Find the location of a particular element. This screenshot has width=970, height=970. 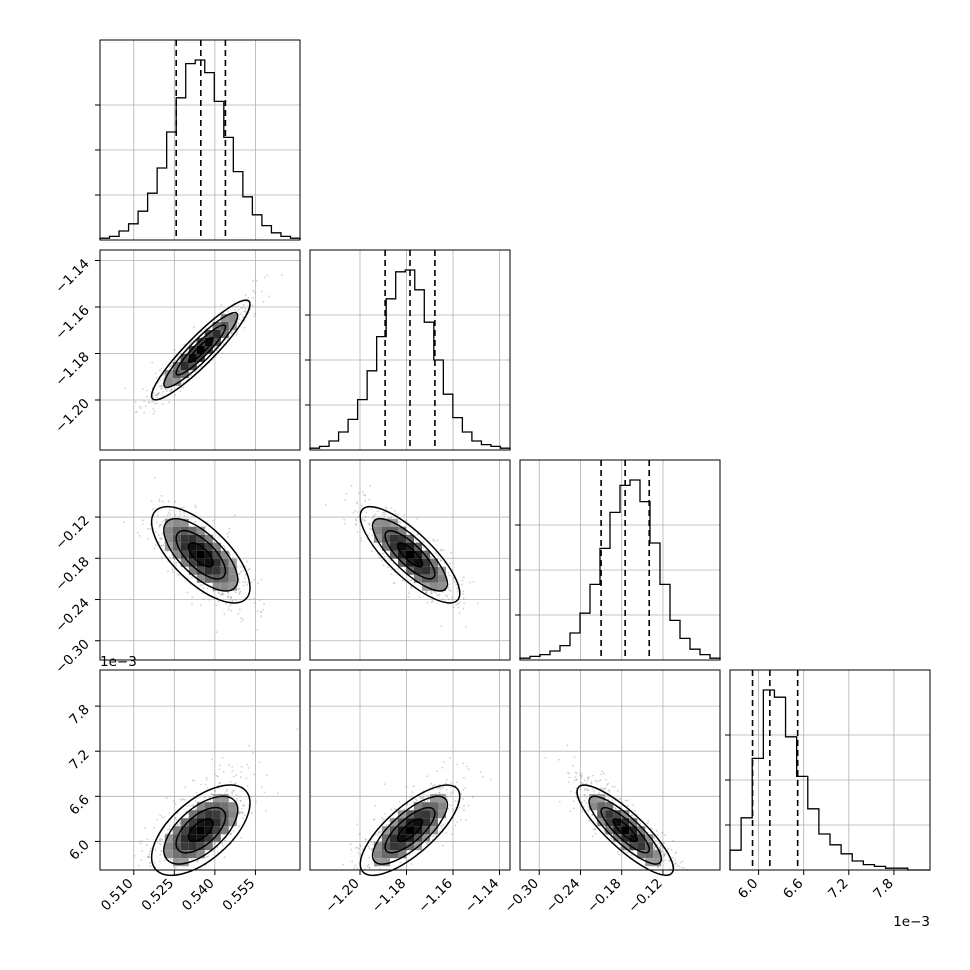

x-tick-label: −1.18 is located at coordinates (389, 896).